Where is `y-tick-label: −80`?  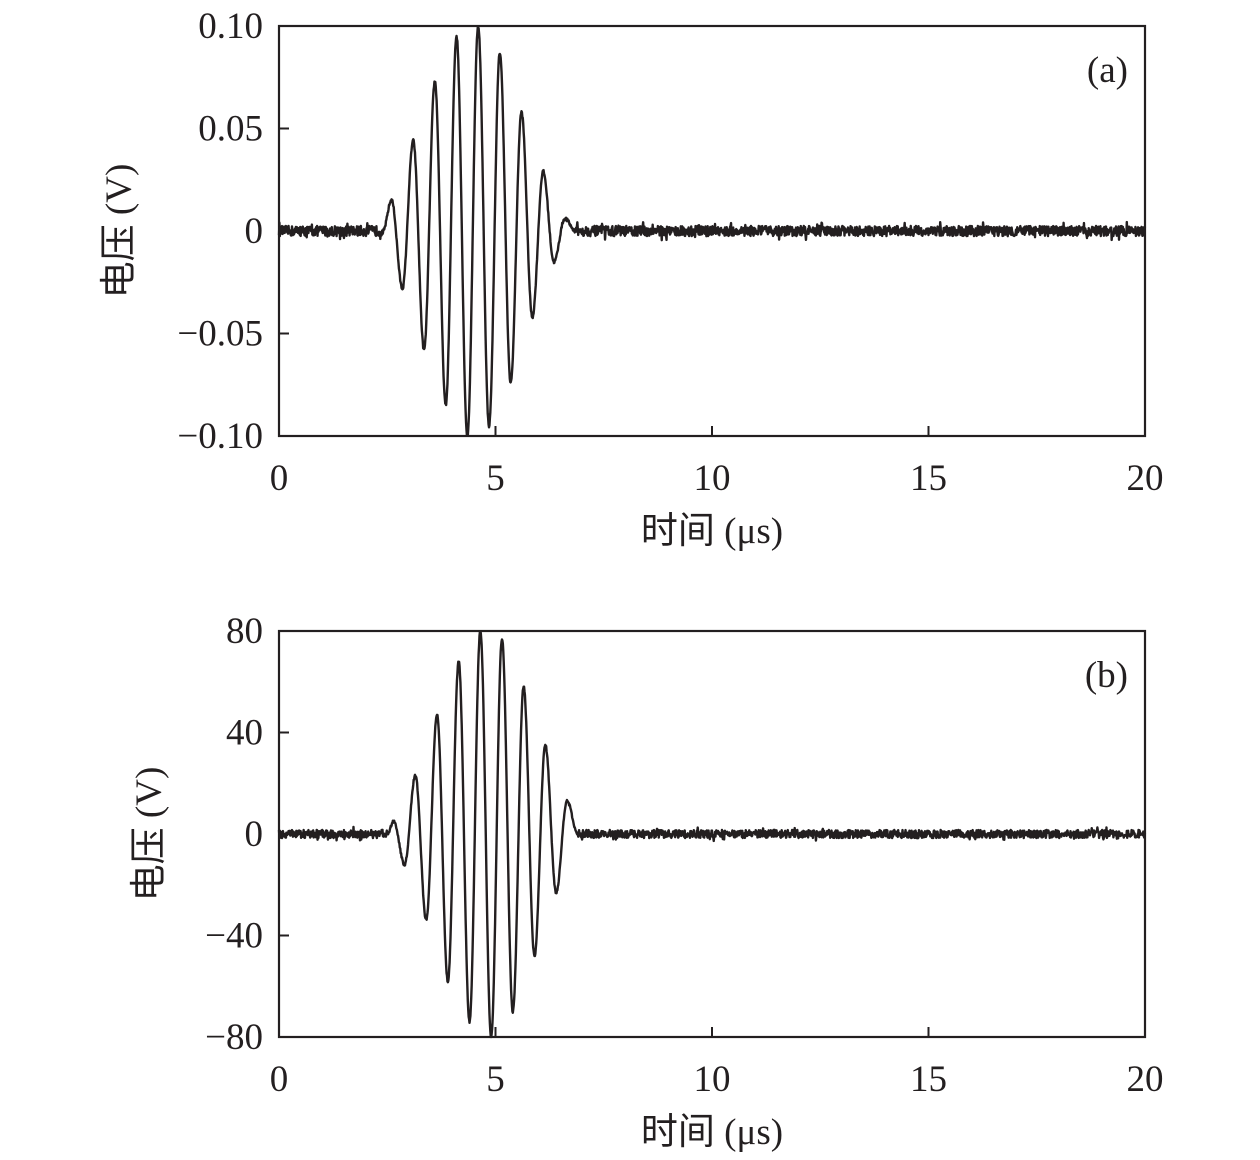 y-tick-label: −80 is located at coordinates (234, 1037).